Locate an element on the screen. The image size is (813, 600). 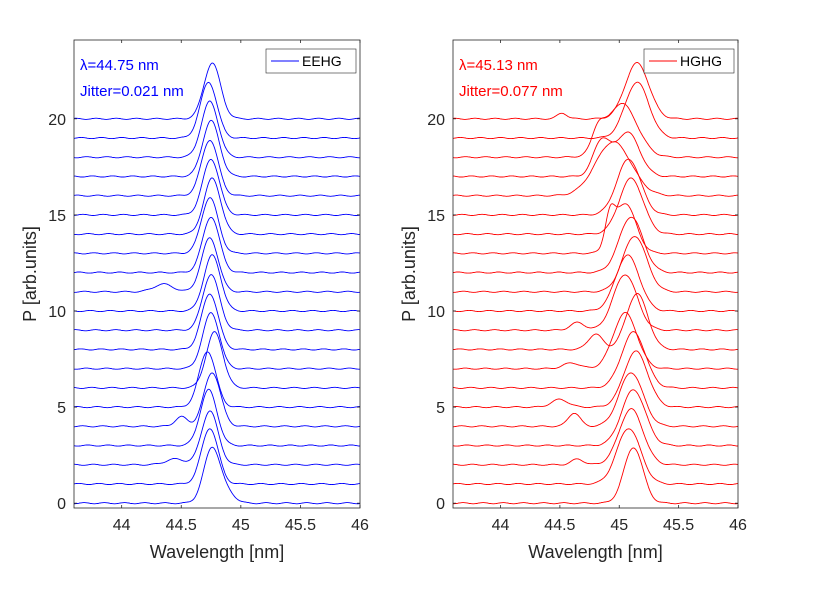
annotation-text: Jitter=0.021 nm is located at coordinates (132, 91).